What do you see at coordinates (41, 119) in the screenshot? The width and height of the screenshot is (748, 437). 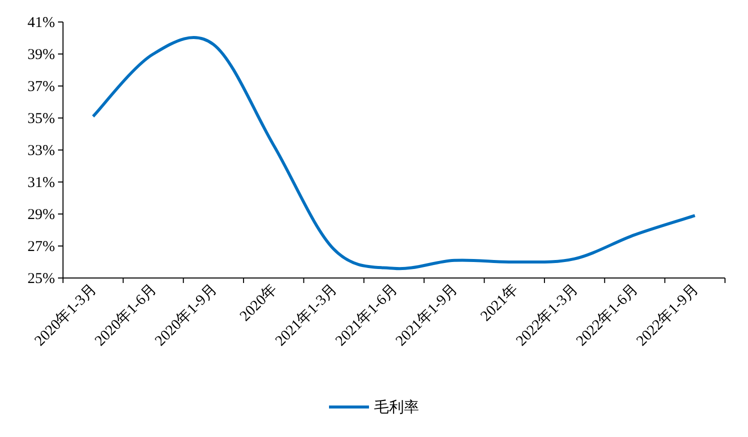 I see `y-tick-label: 35%` at bounding box center [41, 119].